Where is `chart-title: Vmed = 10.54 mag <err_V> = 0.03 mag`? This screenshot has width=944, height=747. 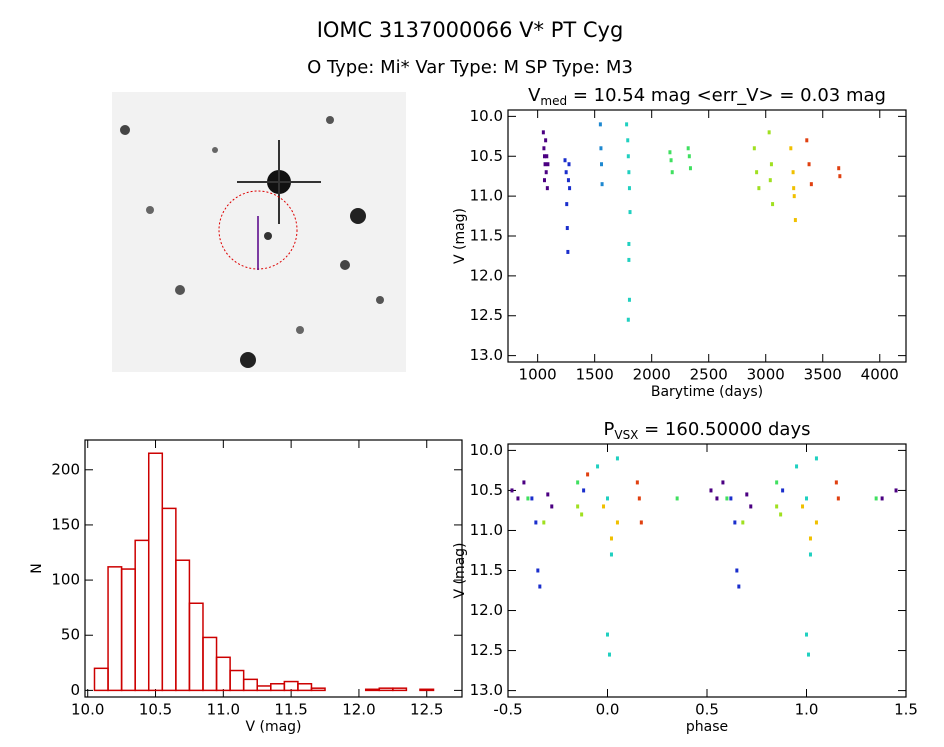
chart-title: Vmed = 10.54 mag <err_V> = 0.03 mag is located at coordinates (707, 96).